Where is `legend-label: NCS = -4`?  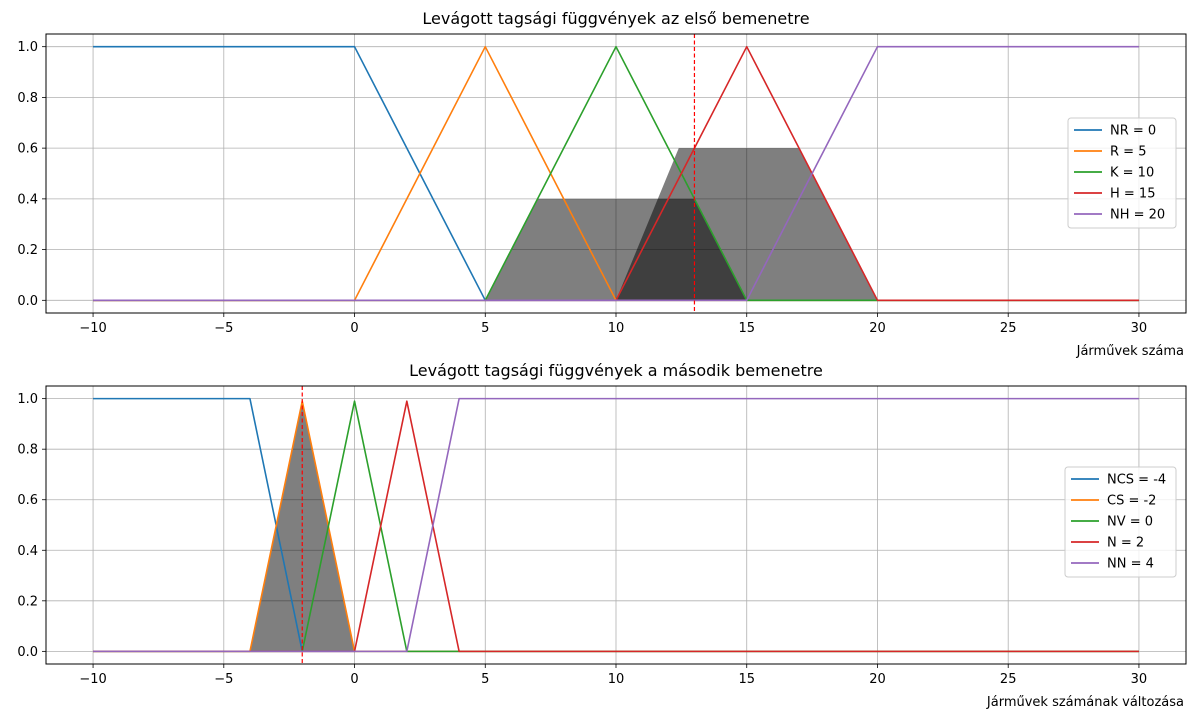 legend-label: NCS = -4 is located at coordinates (1136, 480).